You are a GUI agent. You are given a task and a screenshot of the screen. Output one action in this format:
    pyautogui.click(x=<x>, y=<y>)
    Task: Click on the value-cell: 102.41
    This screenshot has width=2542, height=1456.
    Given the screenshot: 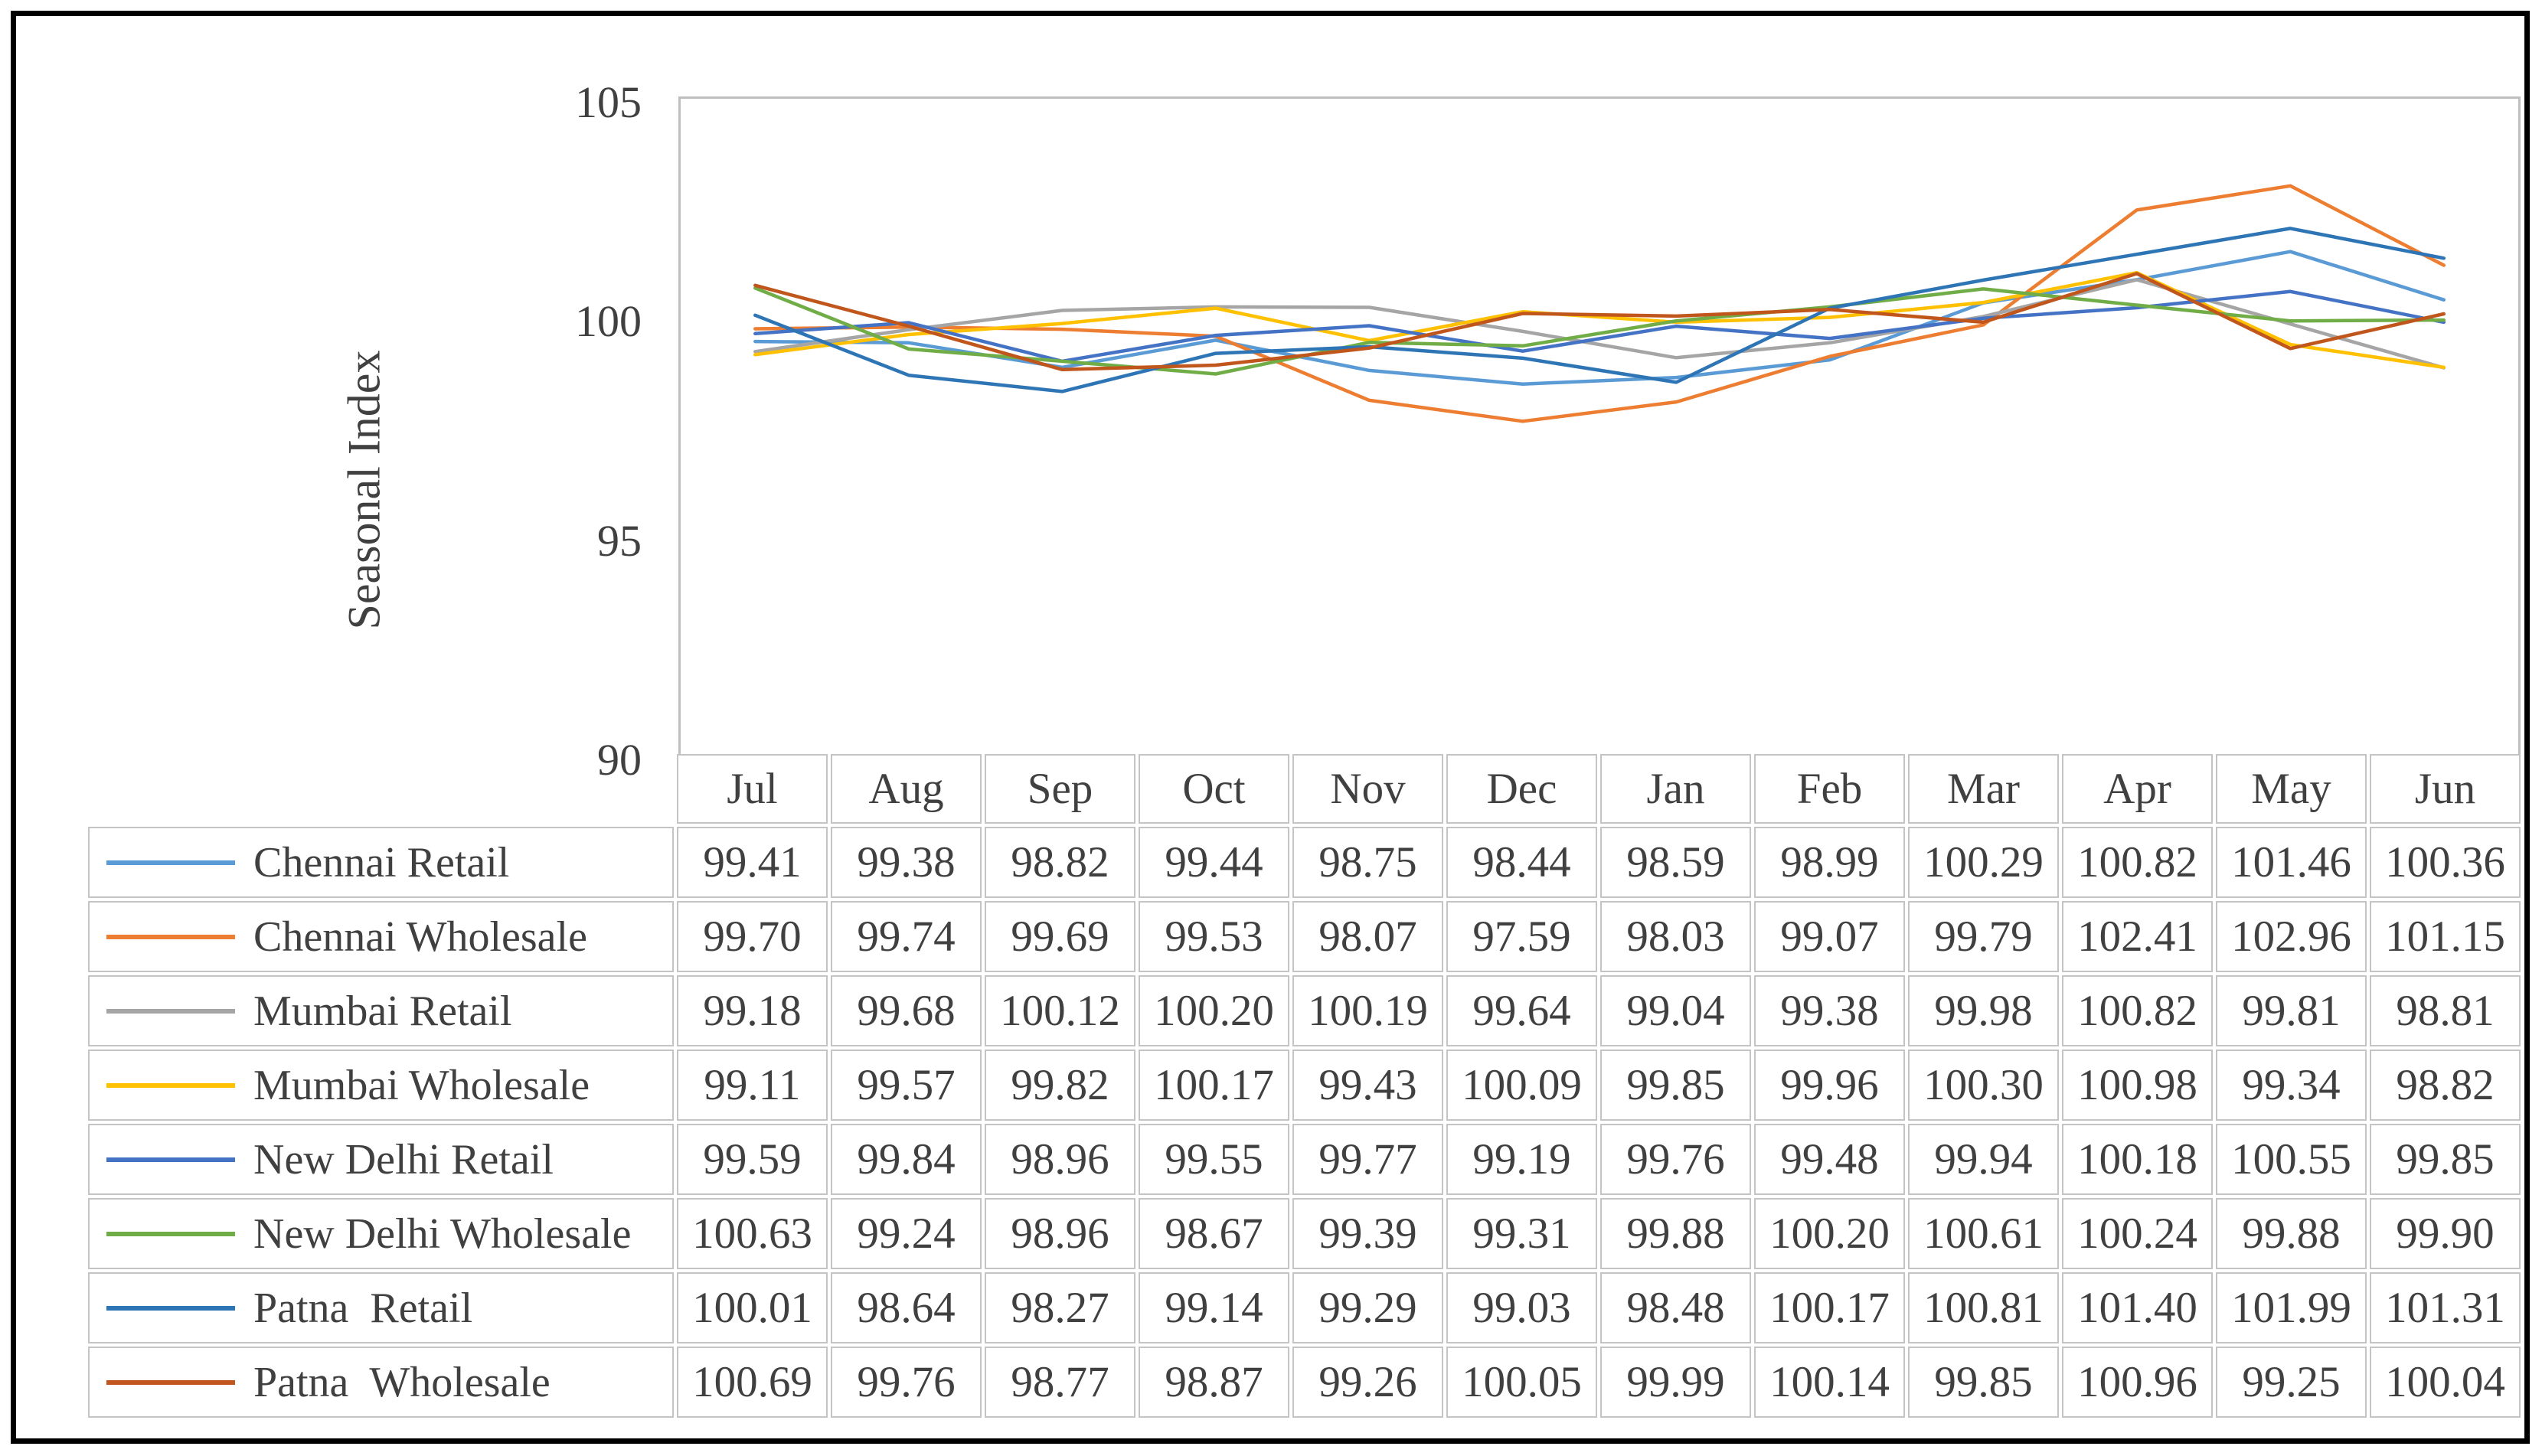 What is the action you would take?
    pyautogui.click(x=2138, y=937)
    